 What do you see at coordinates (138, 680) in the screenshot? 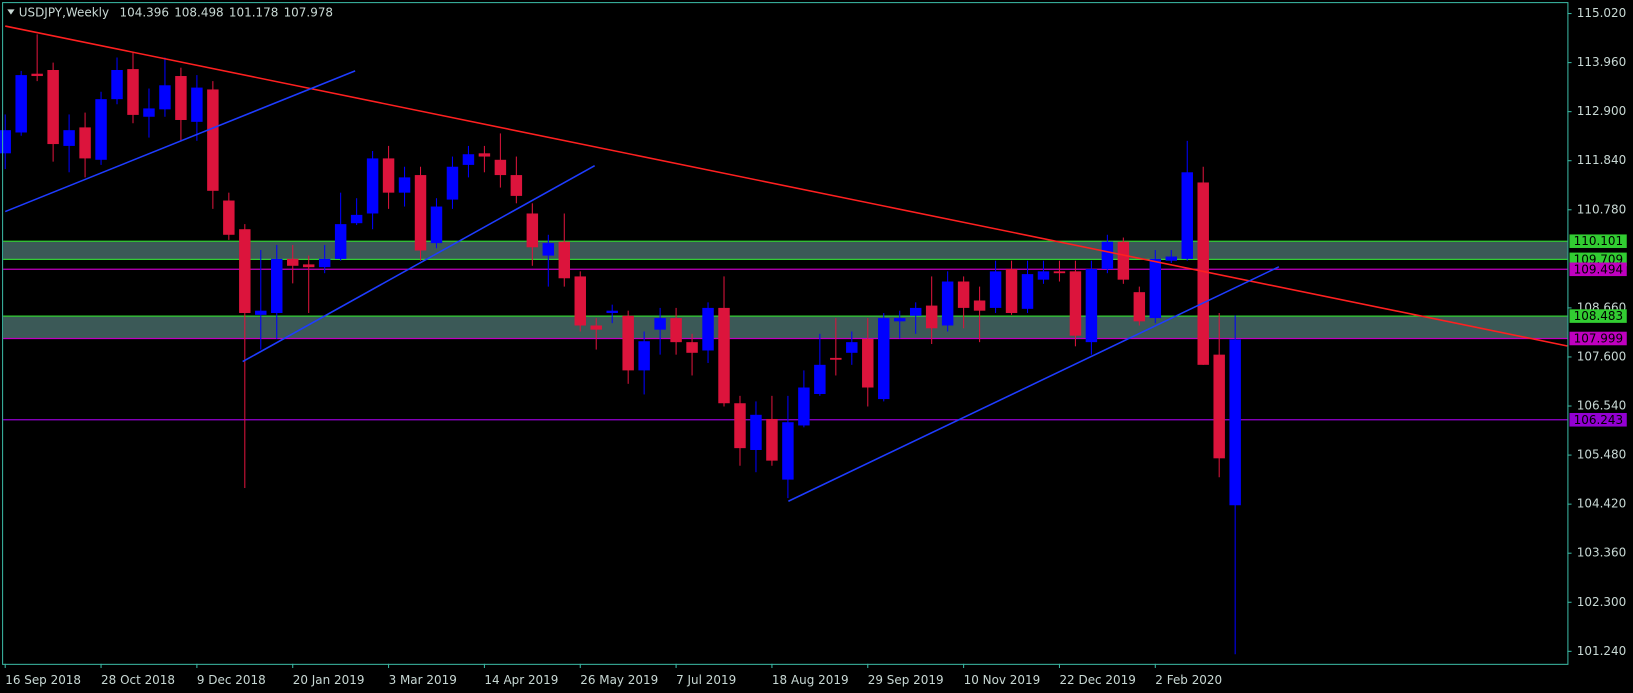
I see `x-tick-label: 28 Oct 2018` at bounding box center [138, 680].